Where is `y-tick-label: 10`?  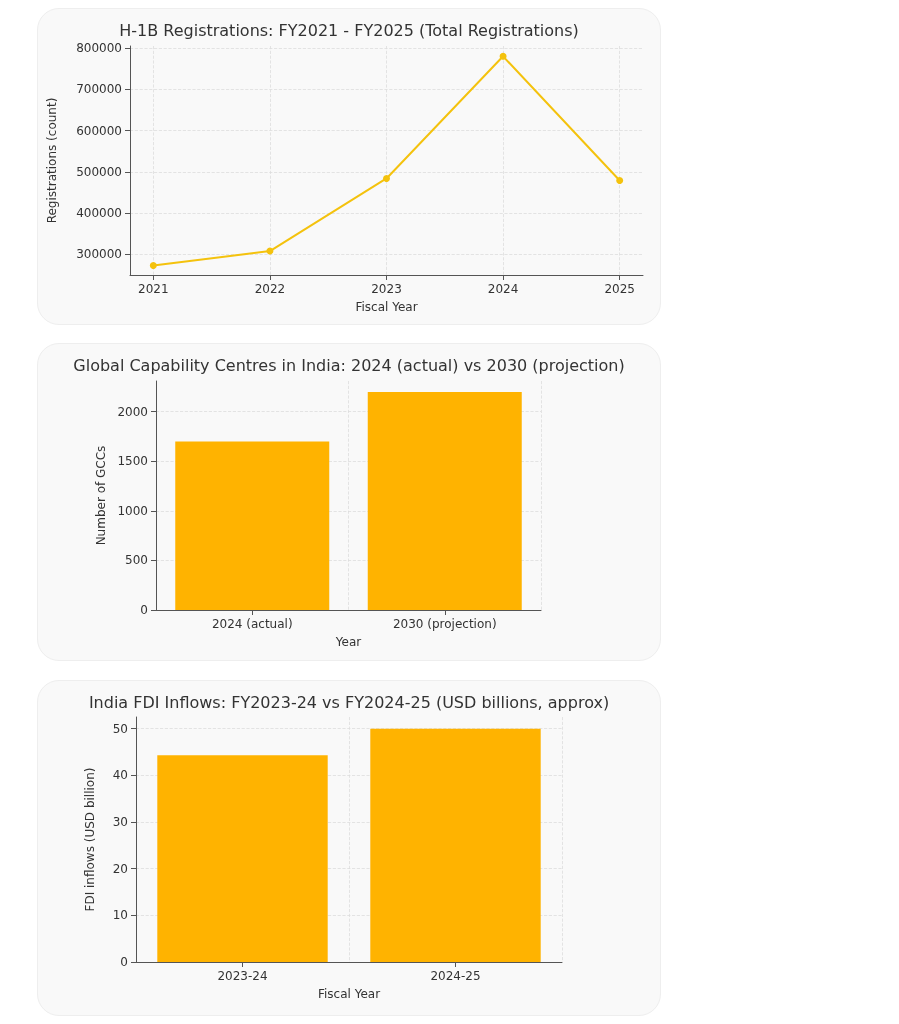 y-tick-label: 10 is located at coordinates (120, 915).